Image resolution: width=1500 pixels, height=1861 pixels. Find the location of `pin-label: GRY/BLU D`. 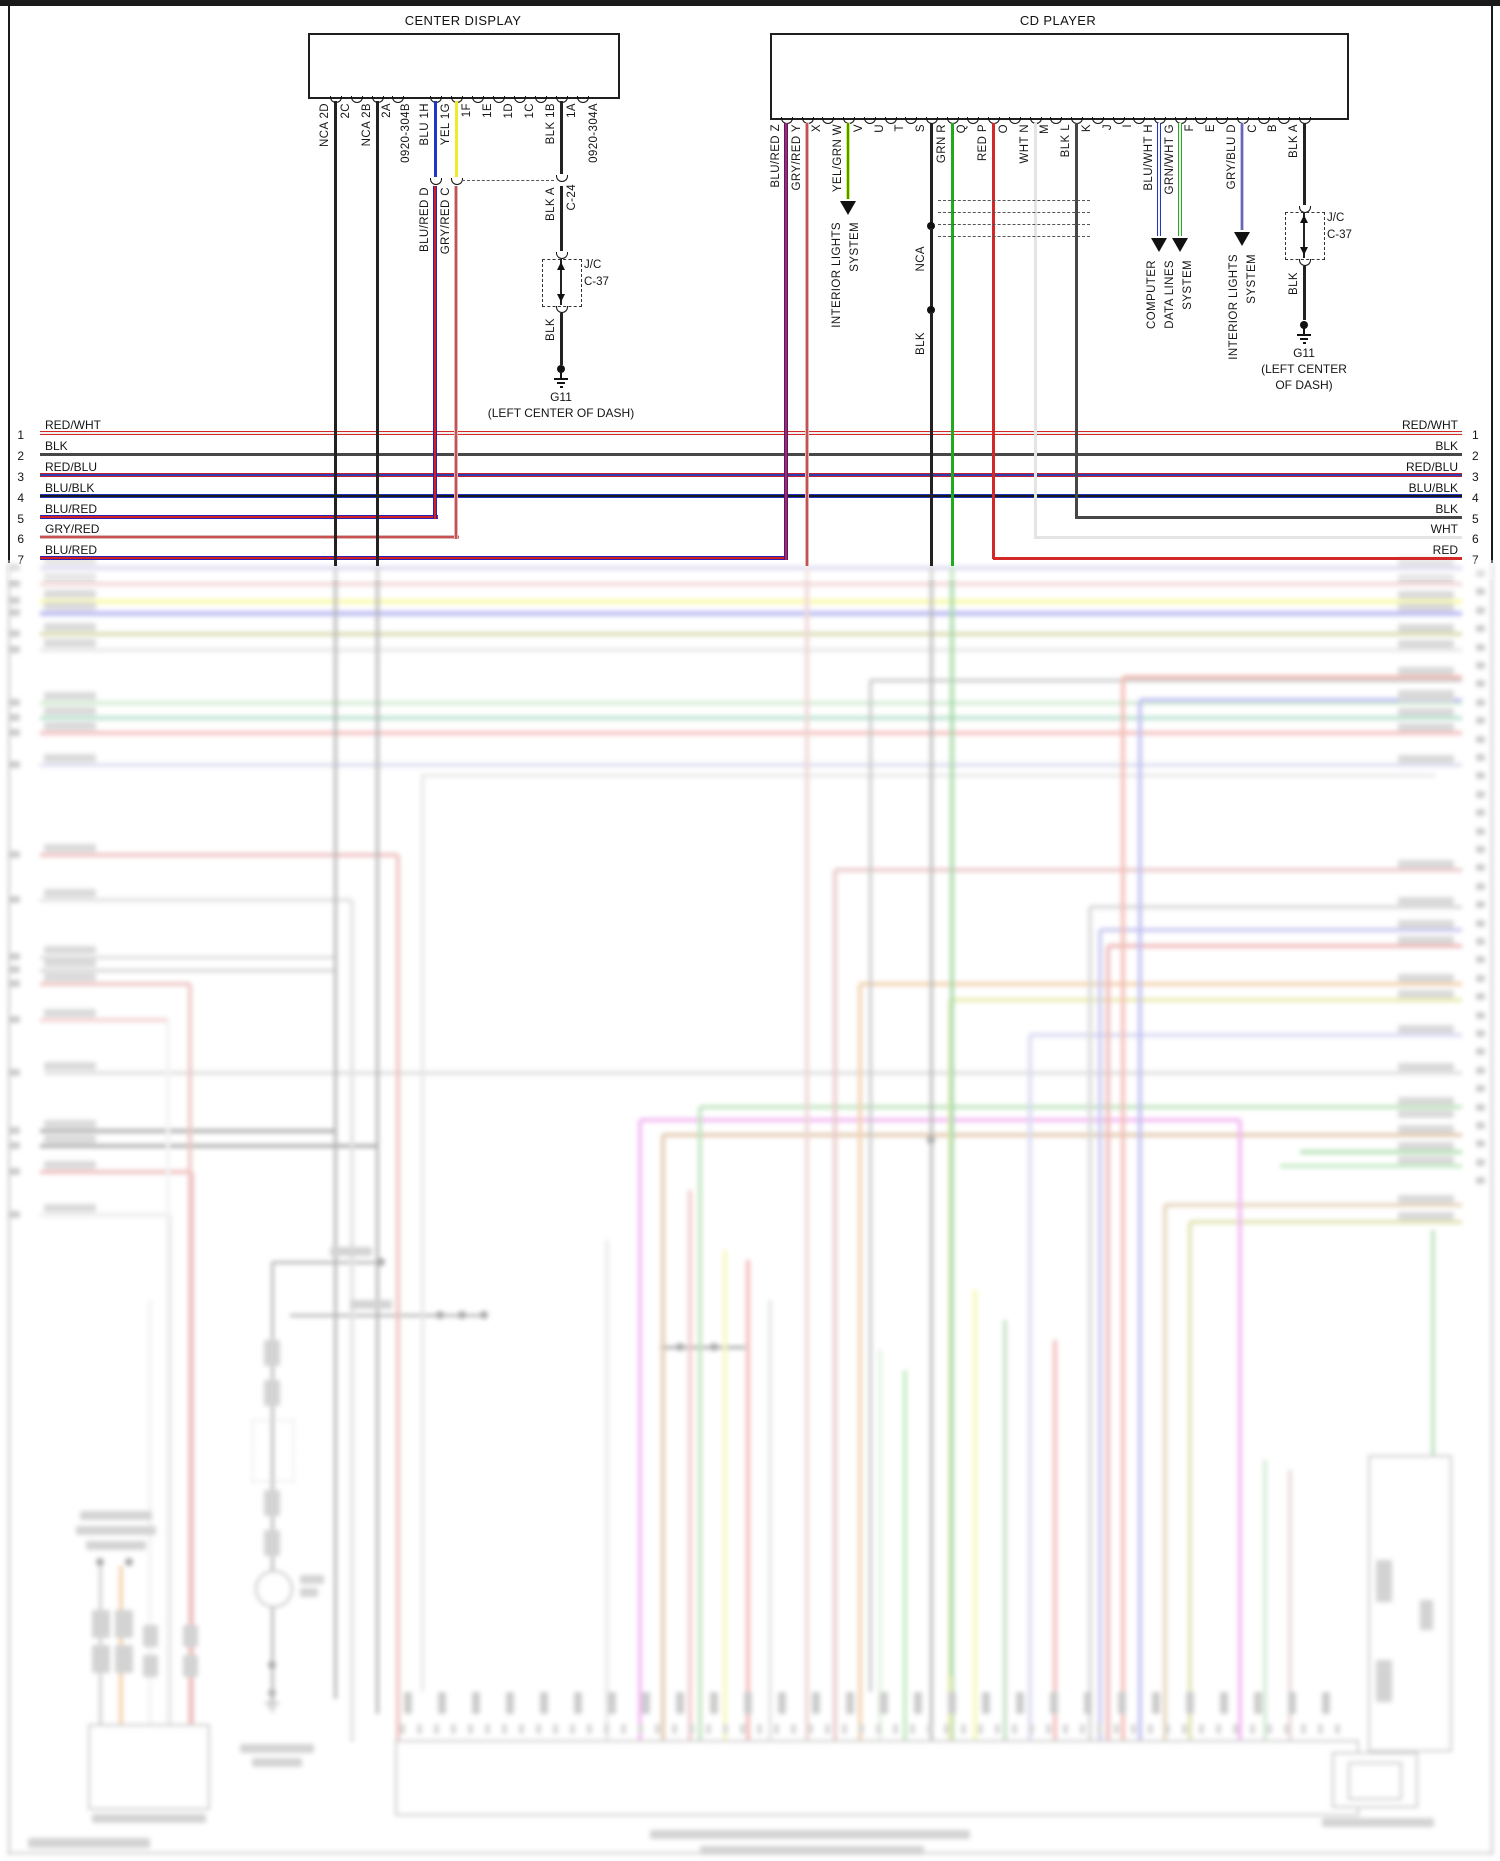

pin-label: GRY/BLU D is located at coordinates (1232, 157).